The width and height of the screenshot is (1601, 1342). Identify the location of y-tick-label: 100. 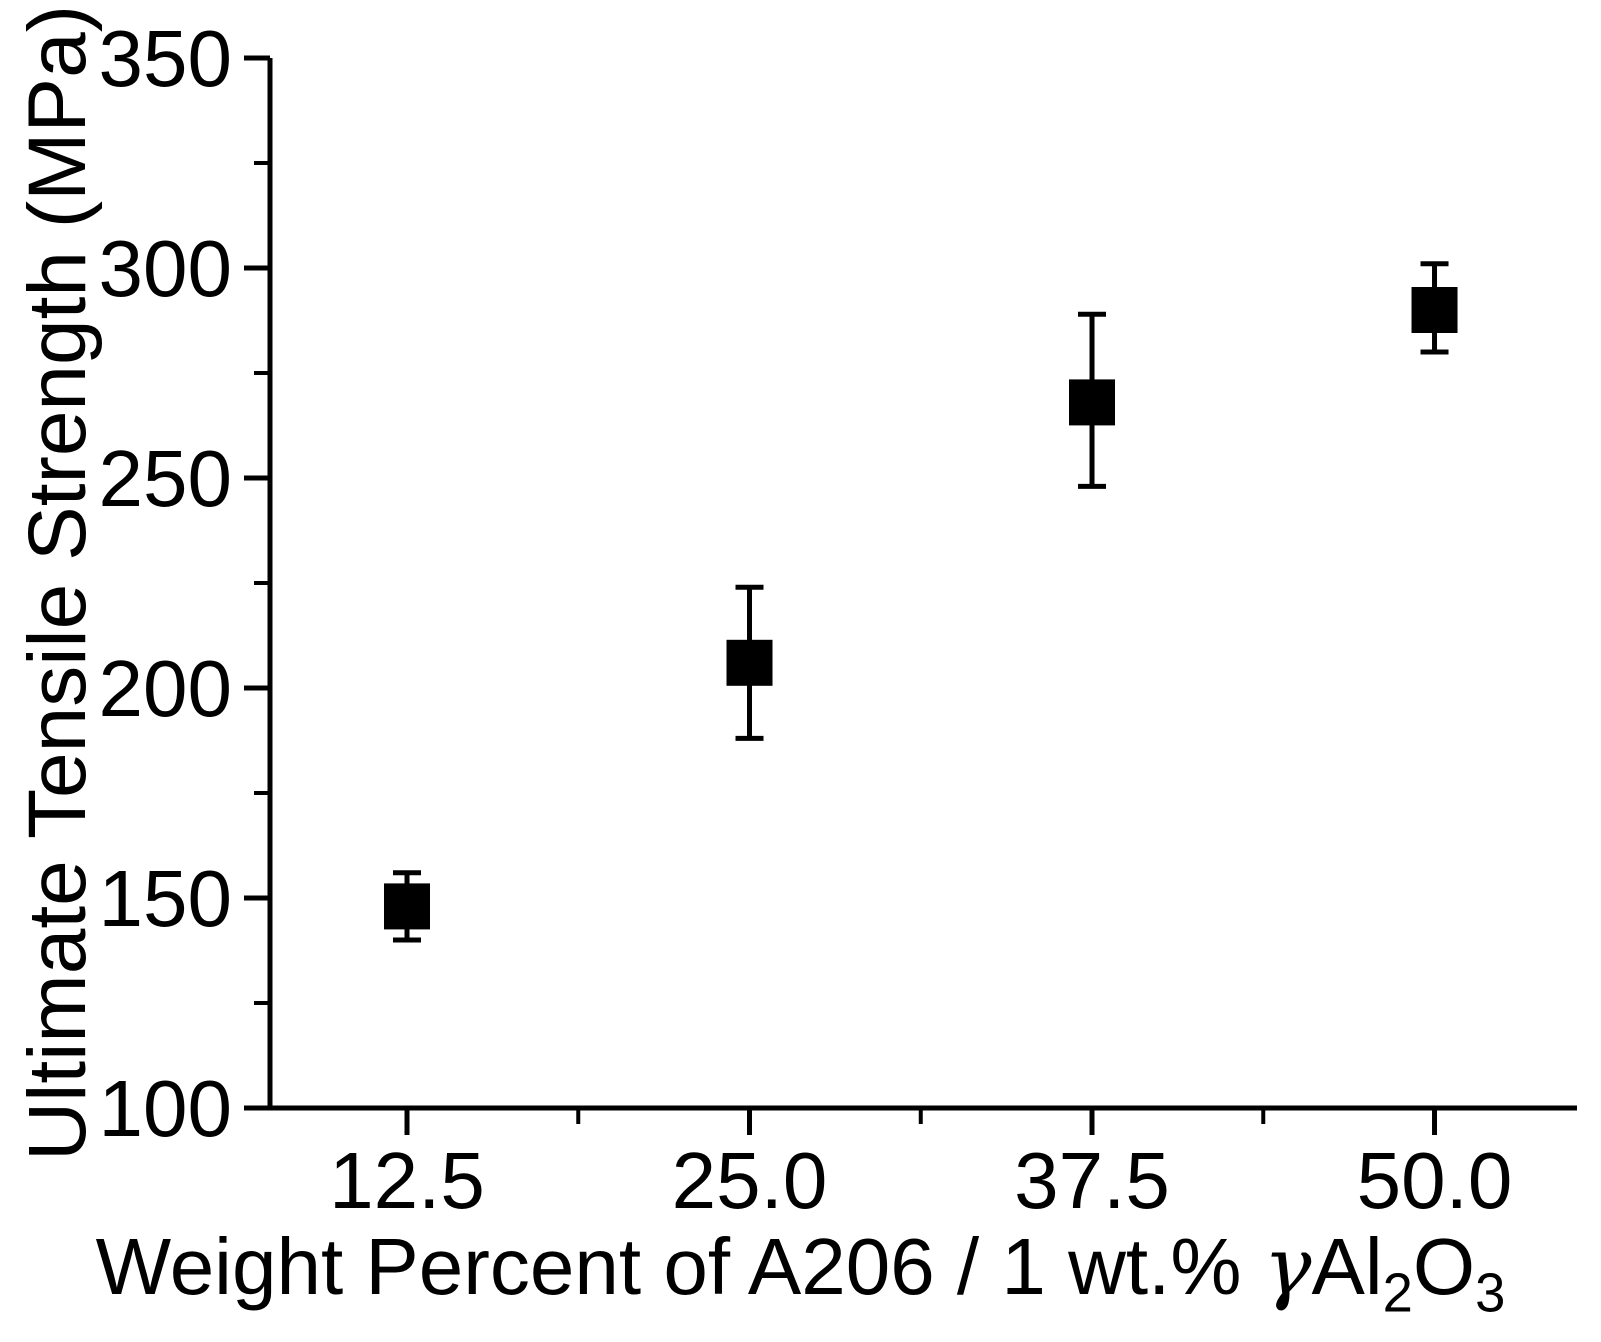
(165, 1108).